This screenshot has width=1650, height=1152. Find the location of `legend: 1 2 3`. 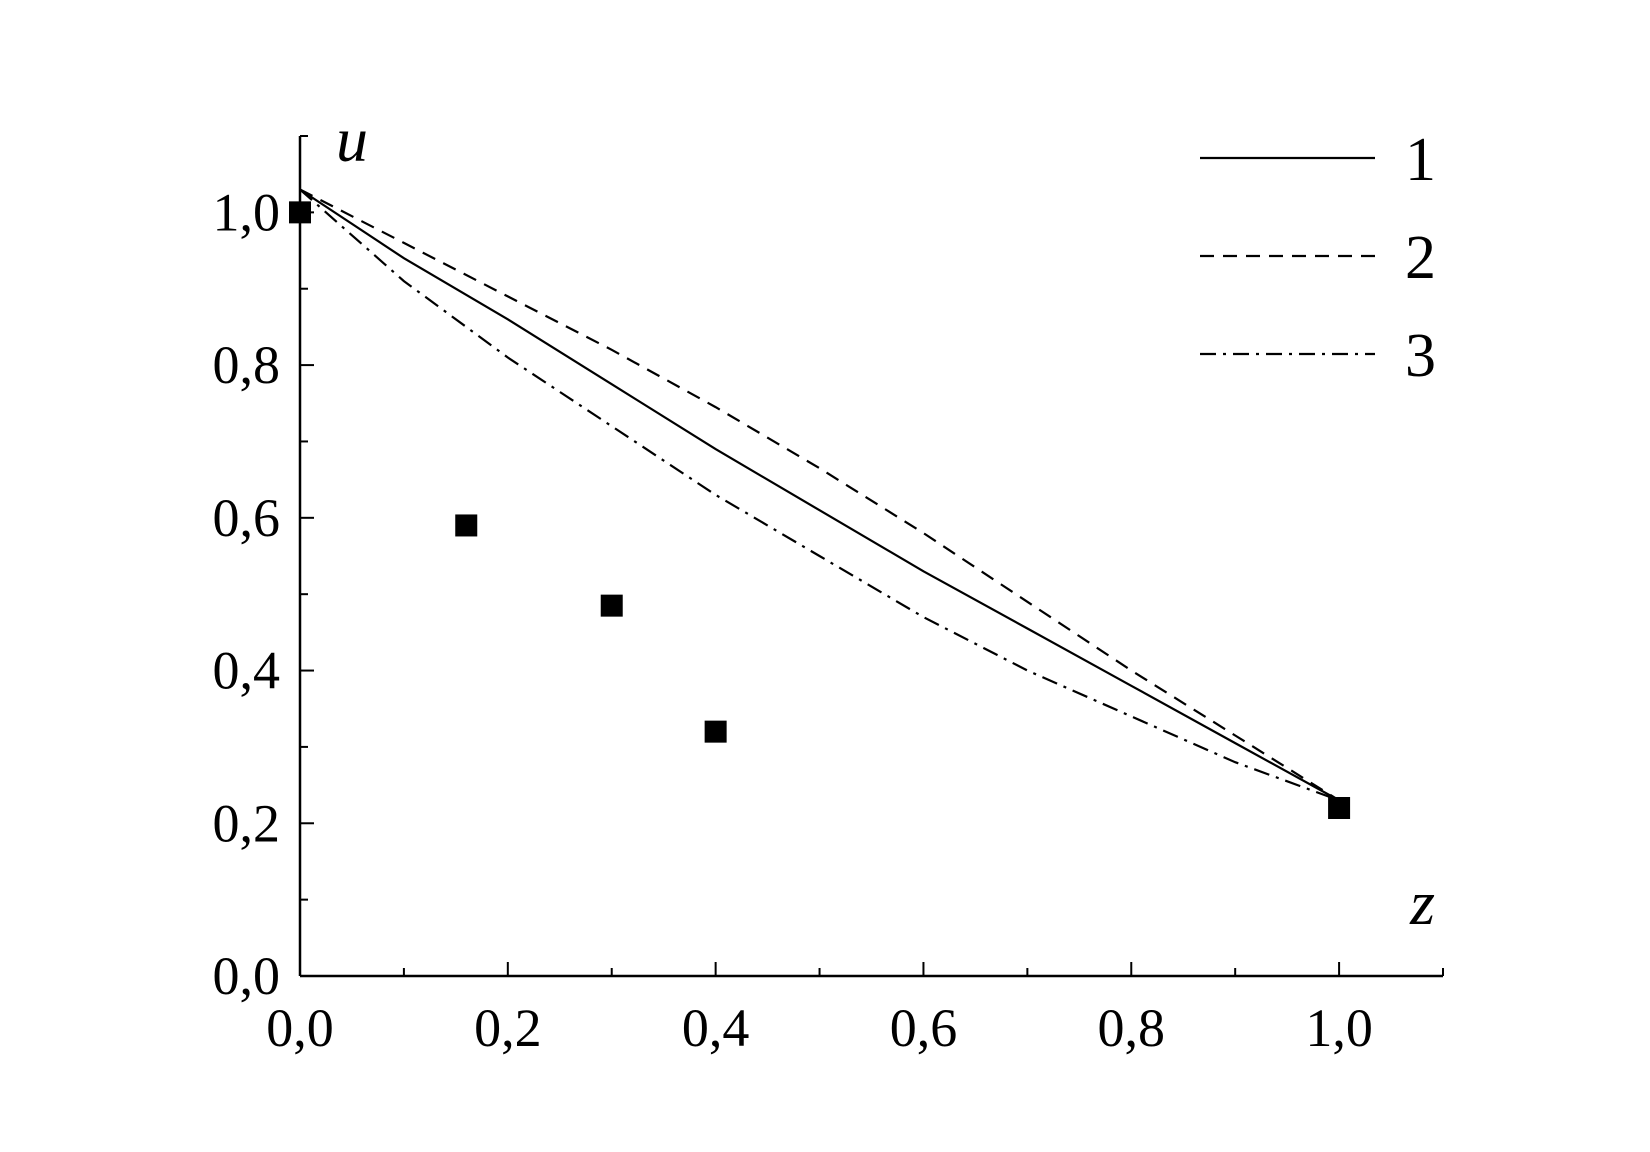

legend: 1 2 3 is located at coordinates (1318, 258).